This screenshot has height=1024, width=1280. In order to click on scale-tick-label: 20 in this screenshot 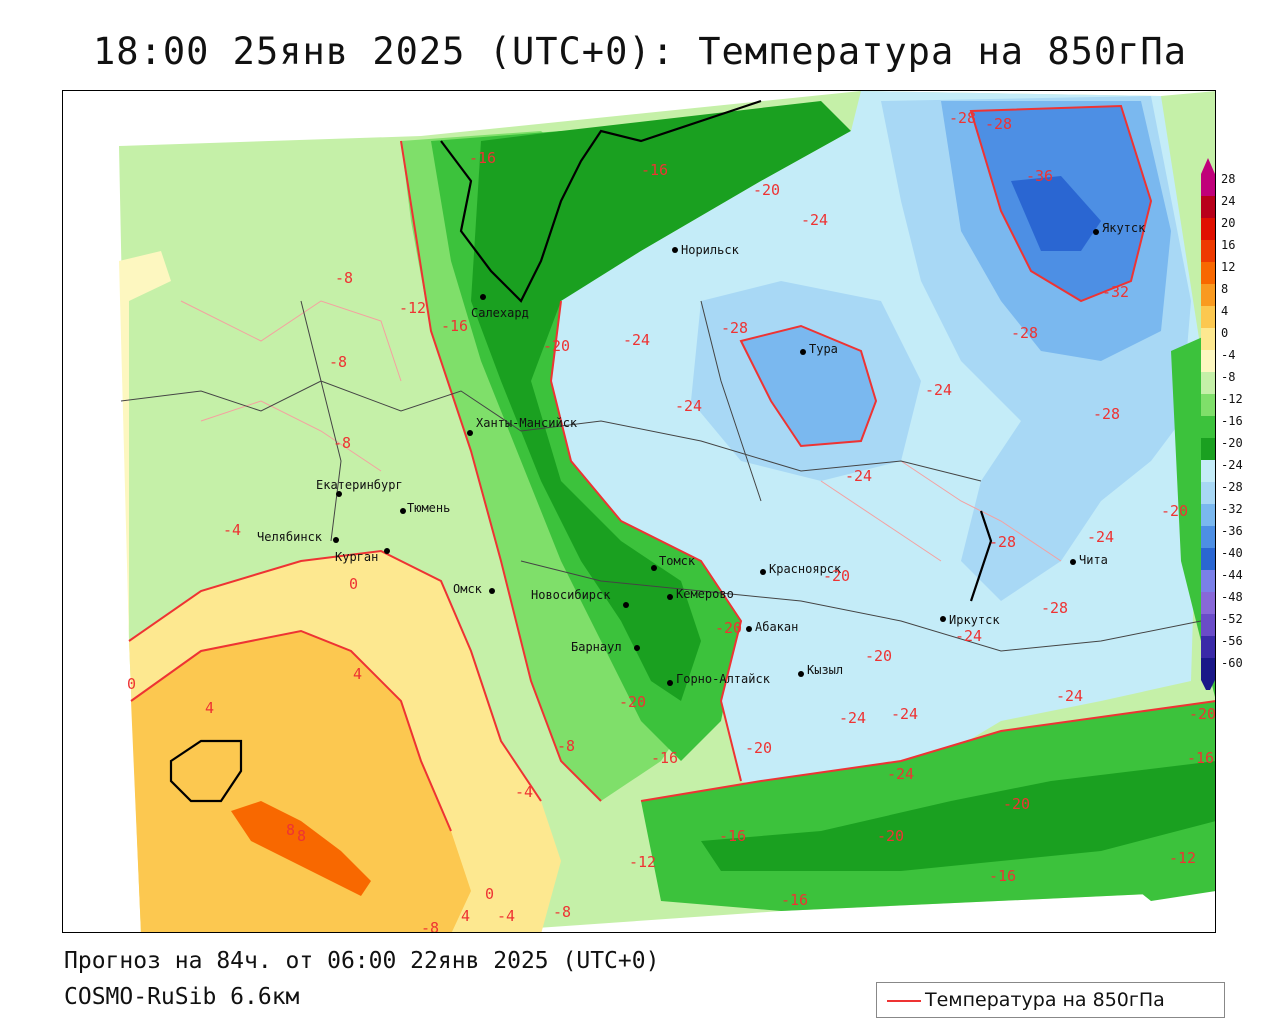, I will do `click(1228, 223)`.